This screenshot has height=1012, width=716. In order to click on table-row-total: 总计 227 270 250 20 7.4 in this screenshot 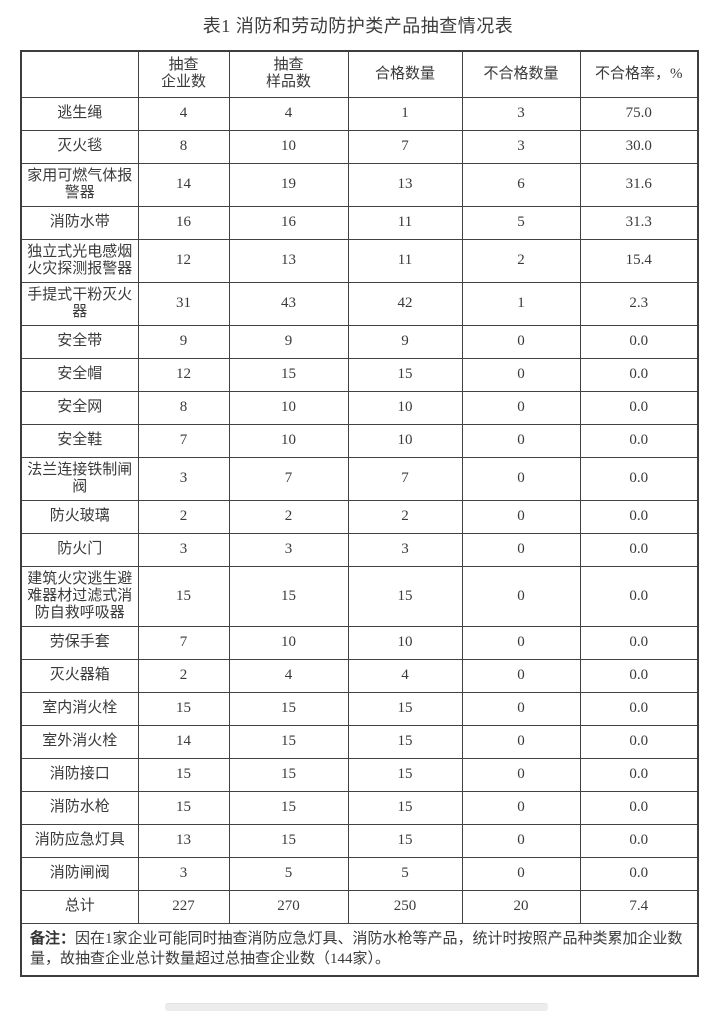, I will do `click(359, 906)`.